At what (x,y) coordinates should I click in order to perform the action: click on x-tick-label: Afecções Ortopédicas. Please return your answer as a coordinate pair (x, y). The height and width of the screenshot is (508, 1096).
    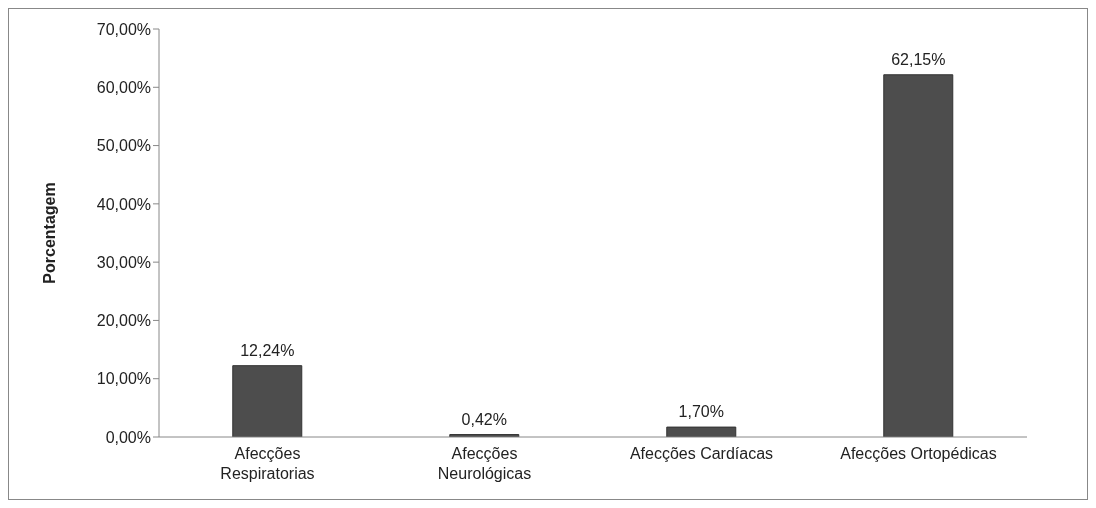
    Looking at the image, I should click on (918, 453).